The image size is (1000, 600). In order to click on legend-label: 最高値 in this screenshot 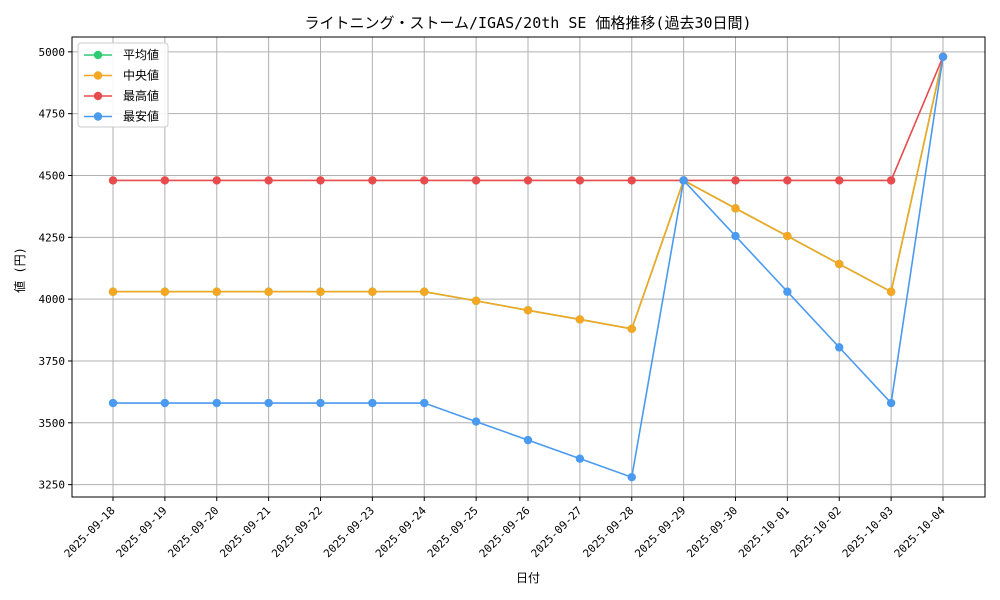, I will do `click(141, 95)`.